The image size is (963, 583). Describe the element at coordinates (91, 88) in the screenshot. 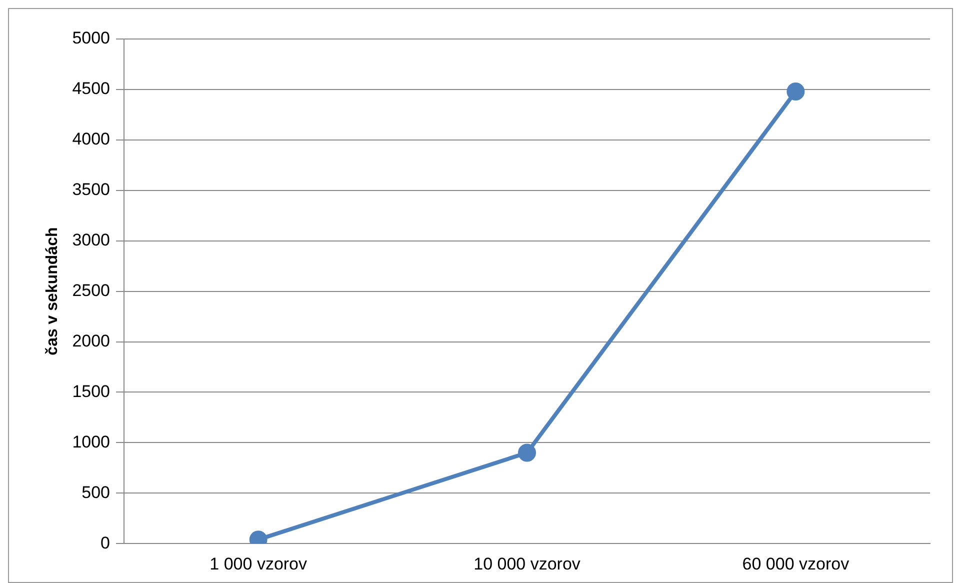

I see `y-tick-label: 4500` at that location.